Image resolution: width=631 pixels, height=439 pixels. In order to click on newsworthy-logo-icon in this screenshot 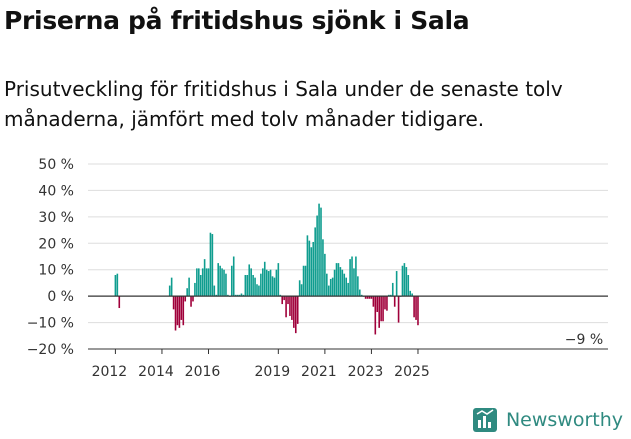, I will do `click(484, 420)`.